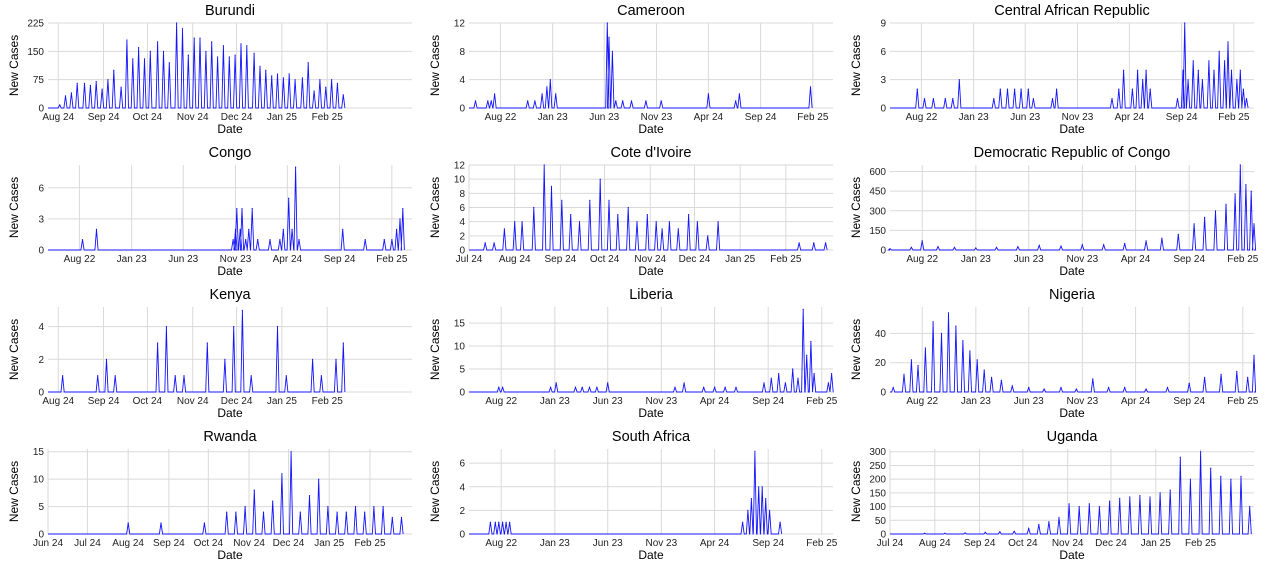  I want to click on y-tick-label: 10, so click(39, 480).